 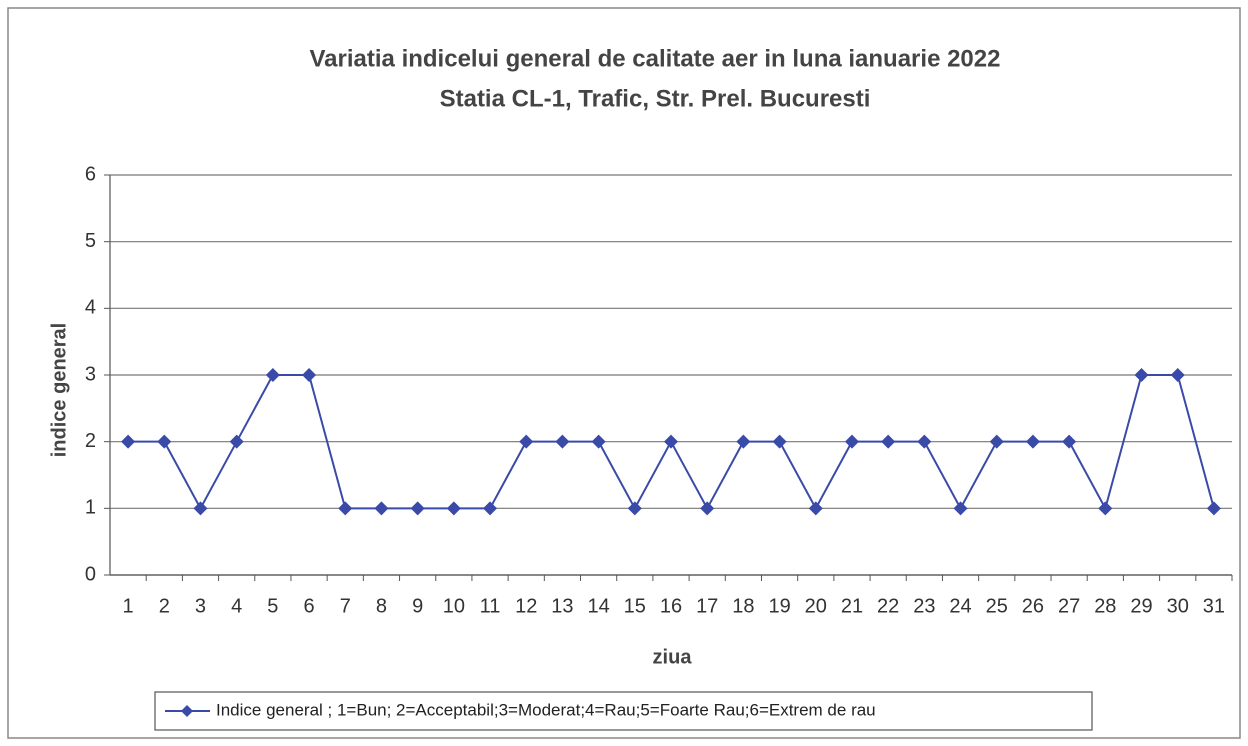 What do you see at coordinates (454, 606) in the screenshot?
I see `x-tick-label: 10` at bounding box center [454, 606].